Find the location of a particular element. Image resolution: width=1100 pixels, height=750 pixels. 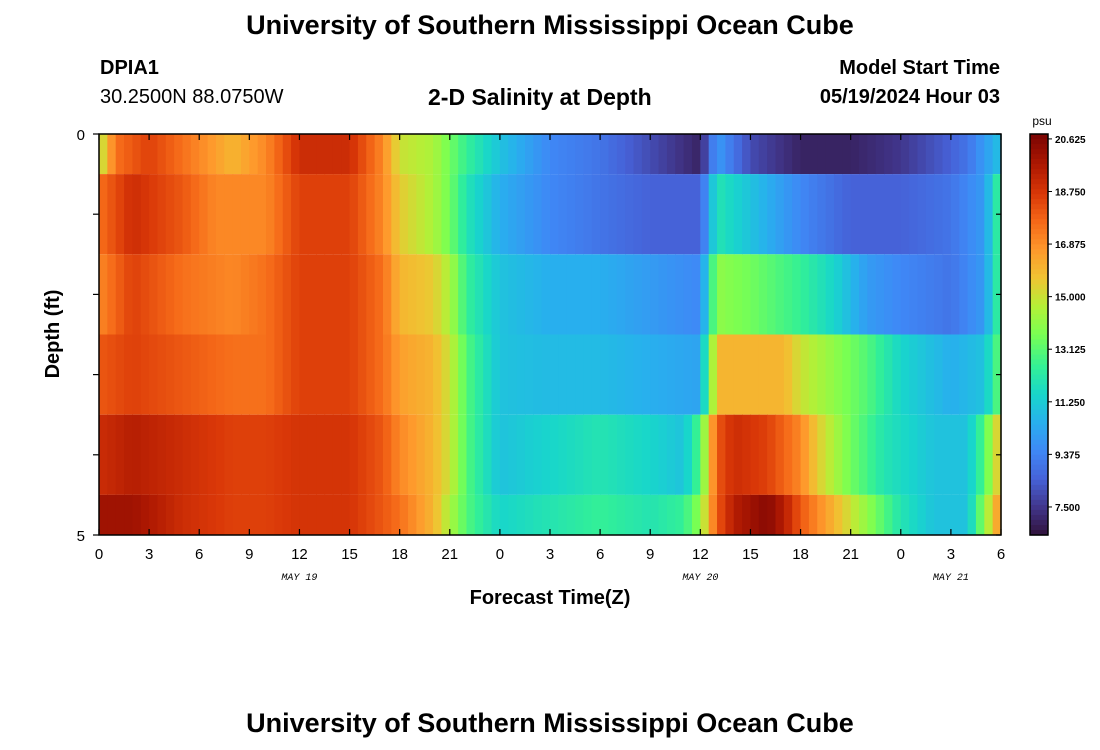

colorbar-tick-label: 9.375 is located at coordinates (1067, 455).